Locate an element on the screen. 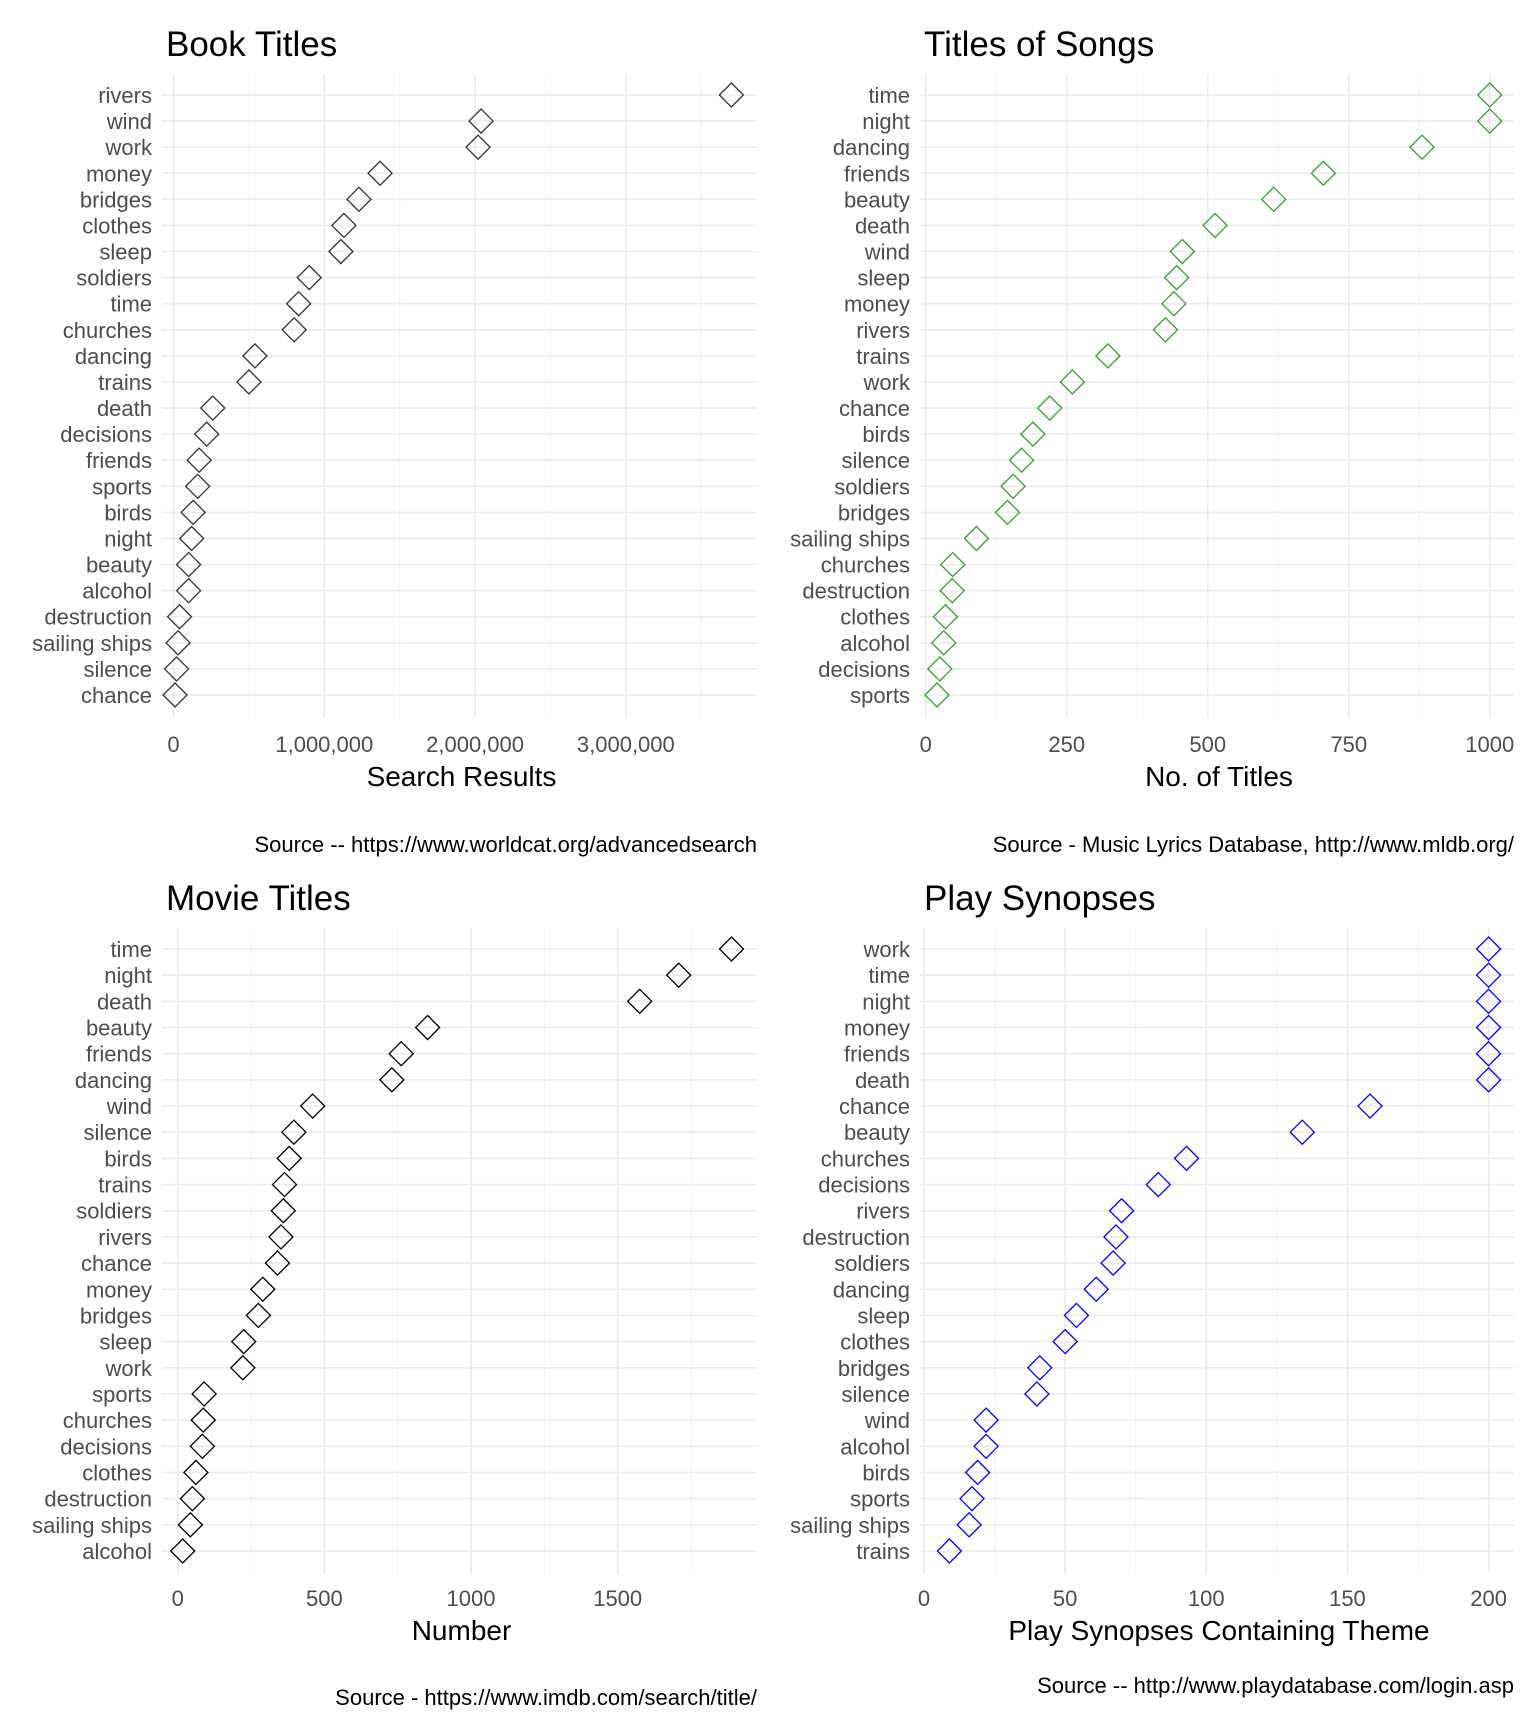  chart-title: Movie Titles is located at coordinates (258, 898).